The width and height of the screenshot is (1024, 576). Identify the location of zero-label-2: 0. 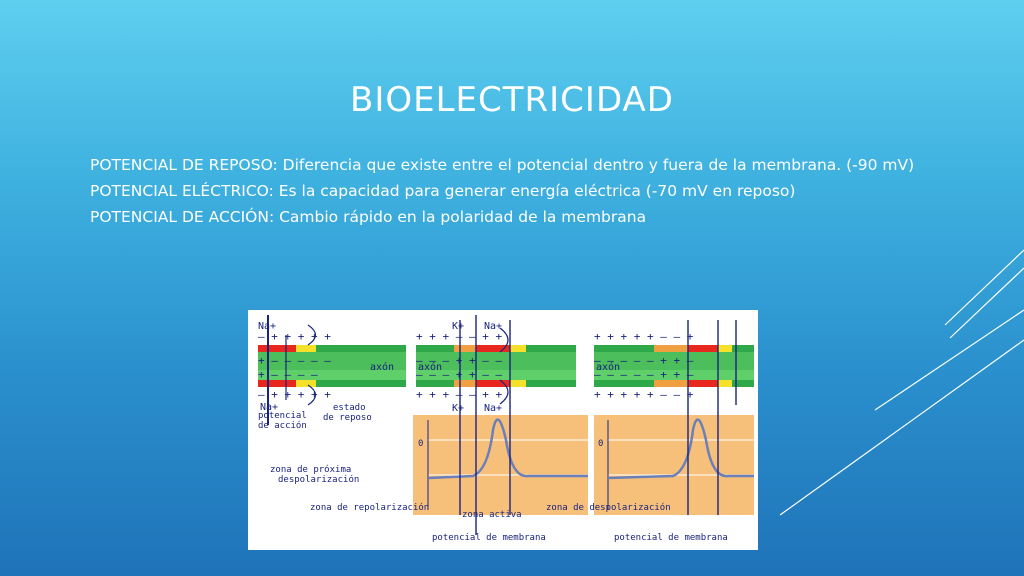
(600, 444).